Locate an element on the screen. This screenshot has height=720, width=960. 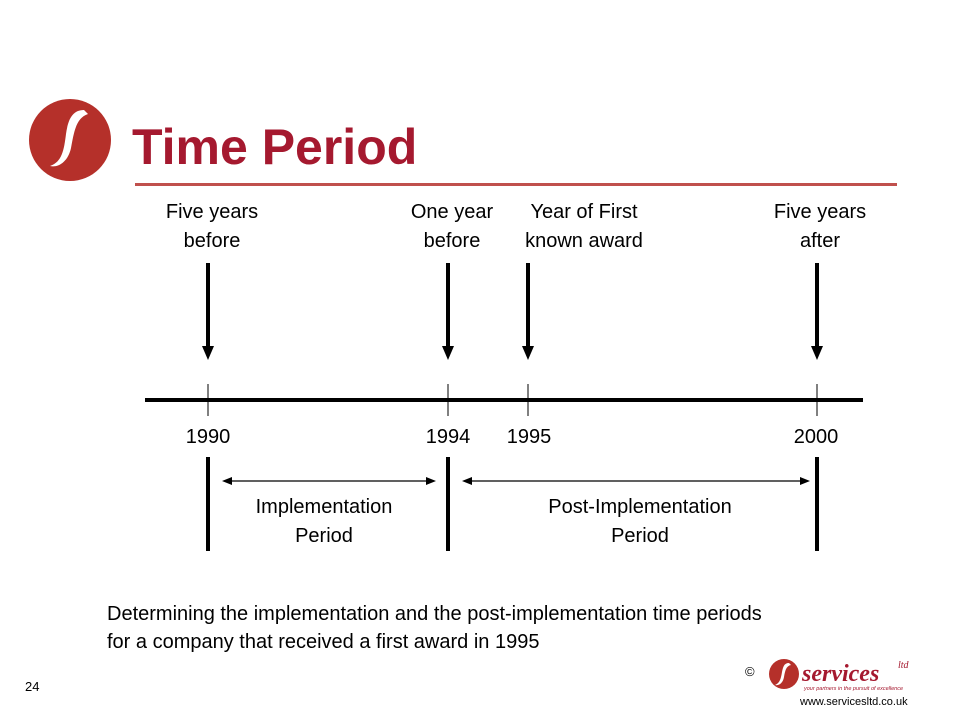
year-label-2000: 2000 is located at coordinates (816, 437).